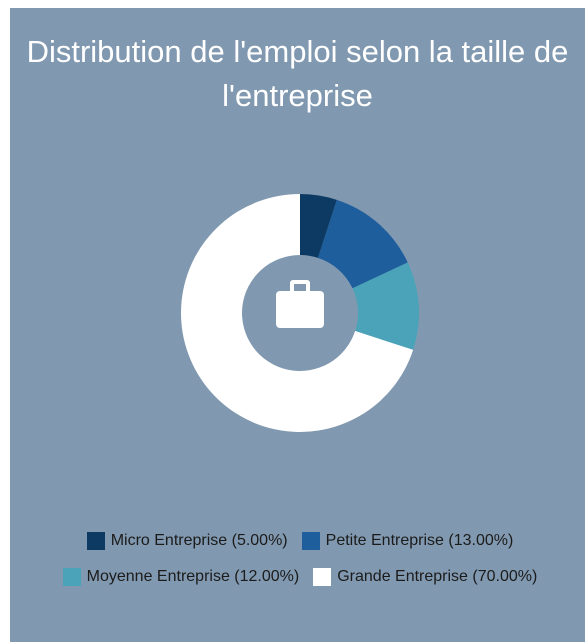 The height and width of the screenshot is (642, 585). I want to click on legend-item: Moyenne Entreprise (12.00%), so click(181, 577).